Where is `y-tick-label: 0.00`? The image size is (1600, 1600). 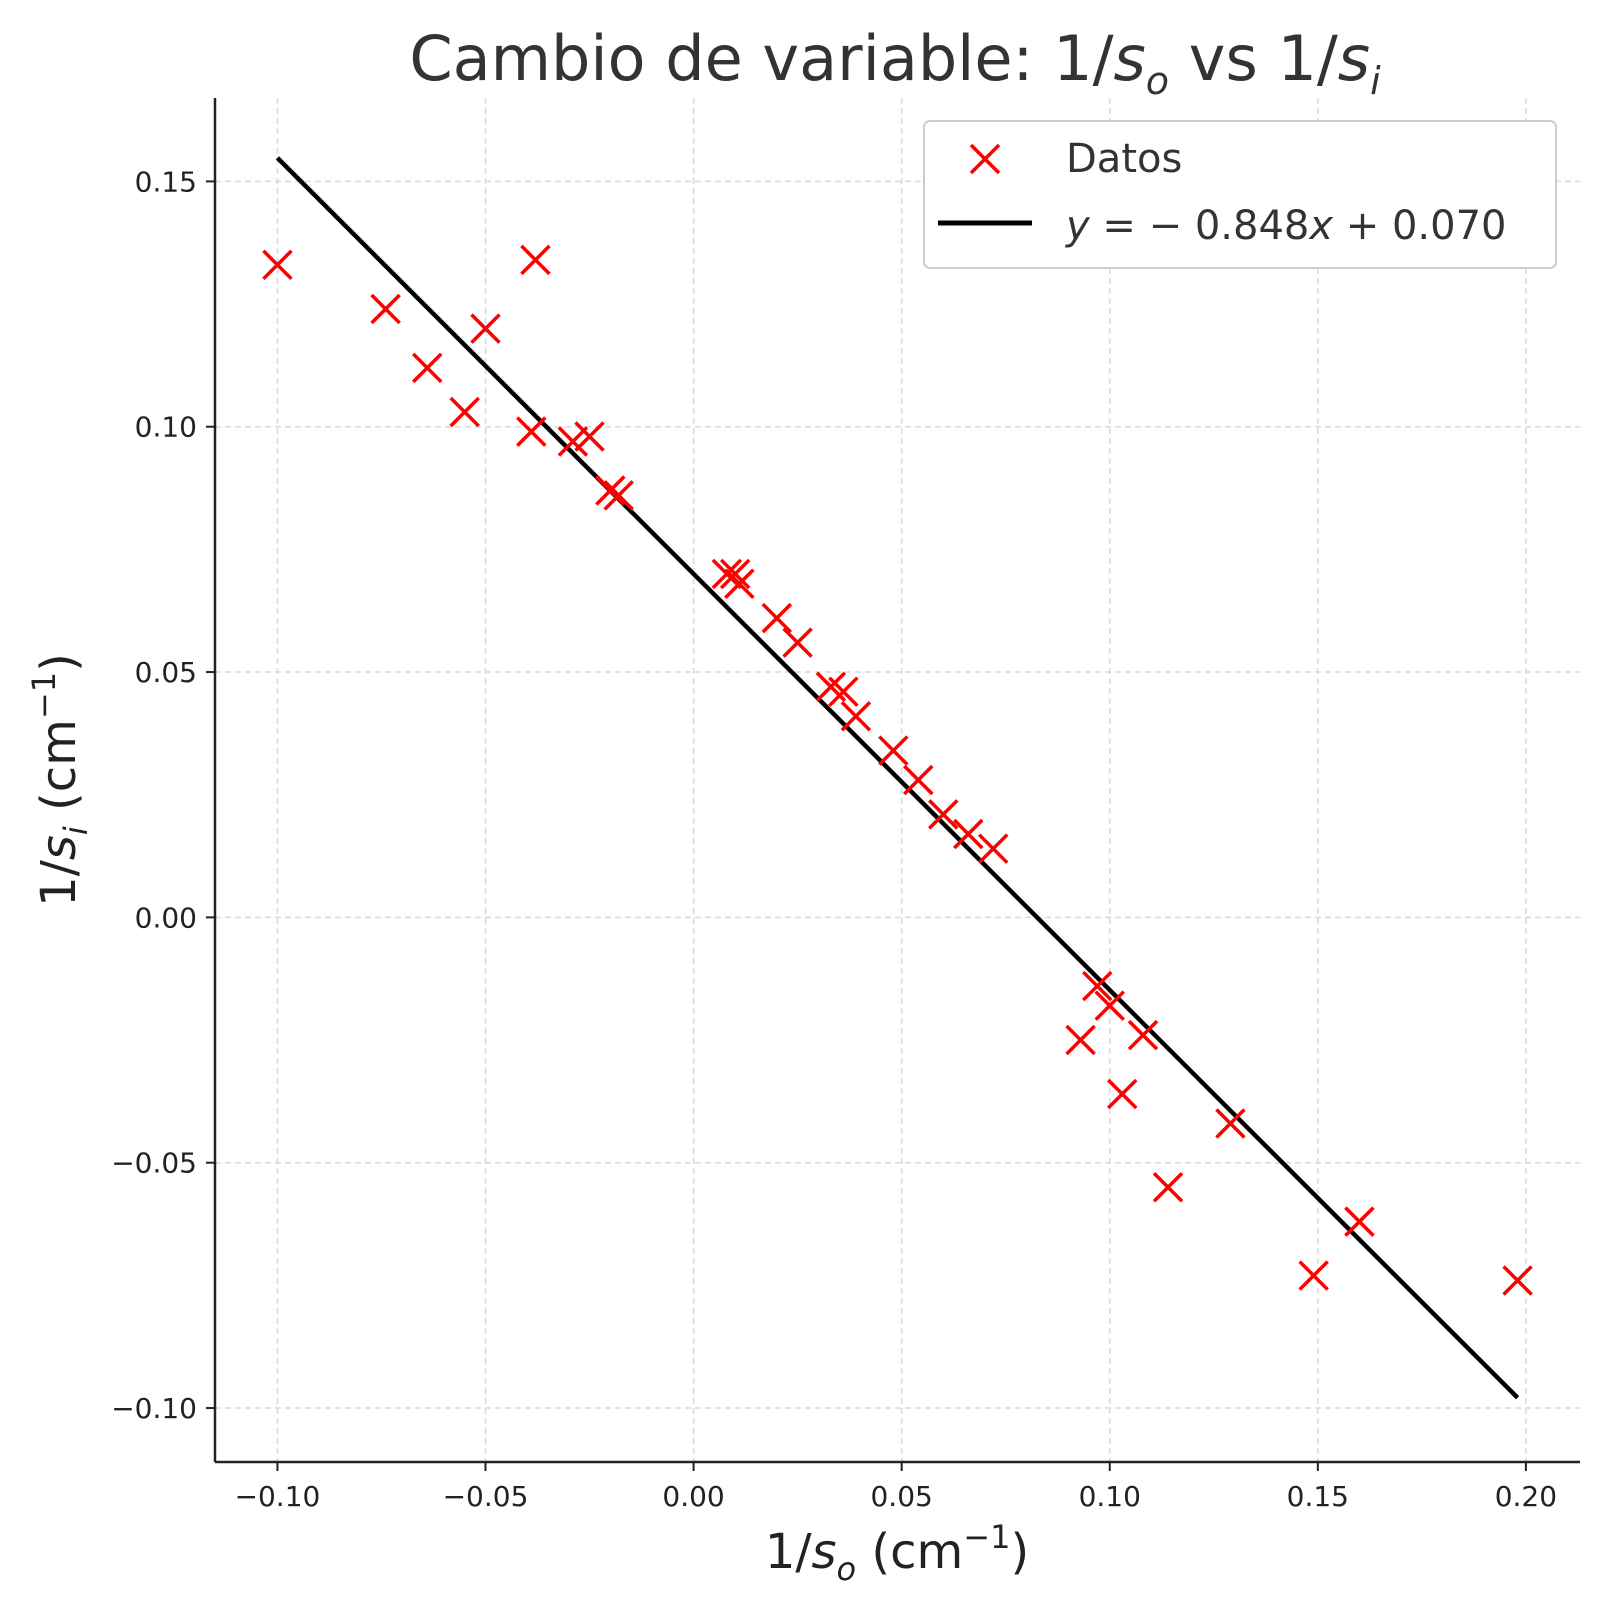 y-tick-label: 0.00 is located at coordinates (166, 917).